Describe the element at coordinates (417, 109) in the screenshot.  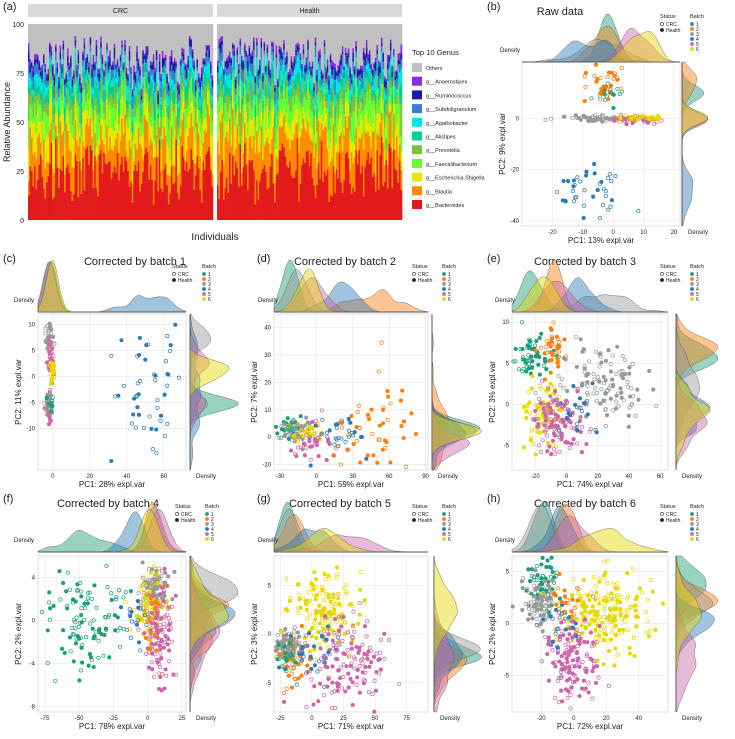
I see `legend-swatch` at that location.